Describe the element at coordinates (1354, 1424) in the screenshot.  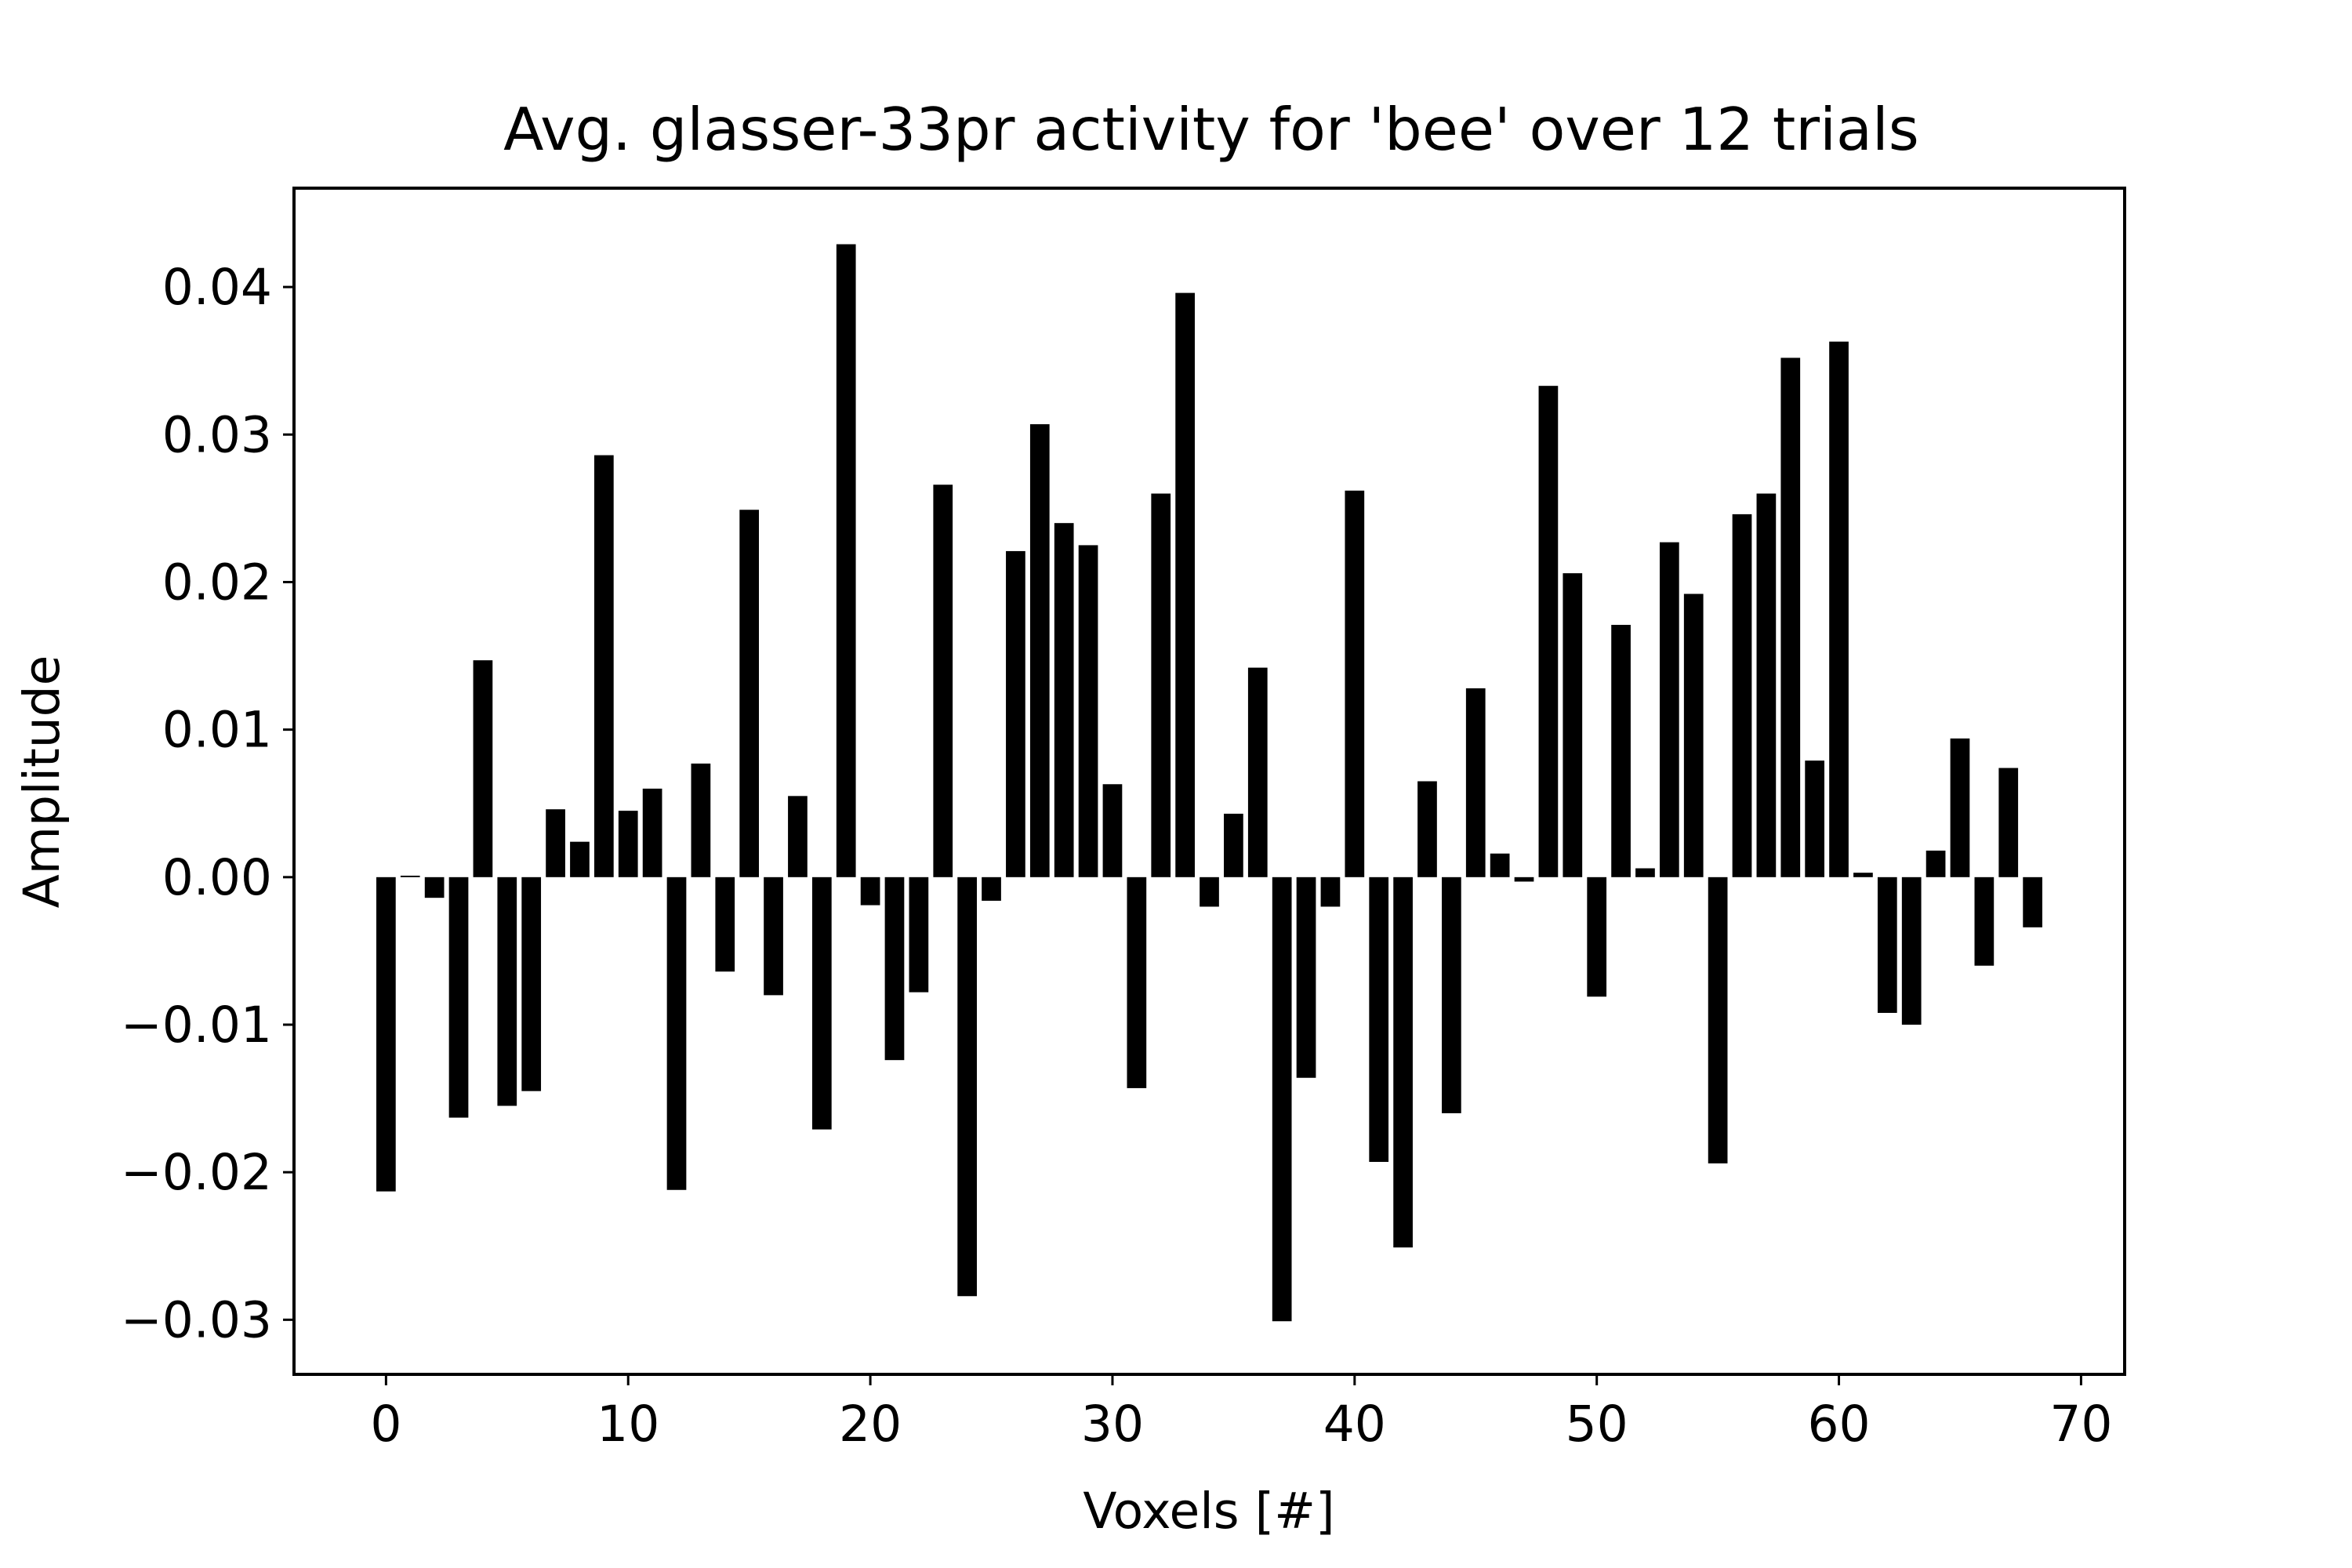
I see `x-tick-label: 40` at that location.